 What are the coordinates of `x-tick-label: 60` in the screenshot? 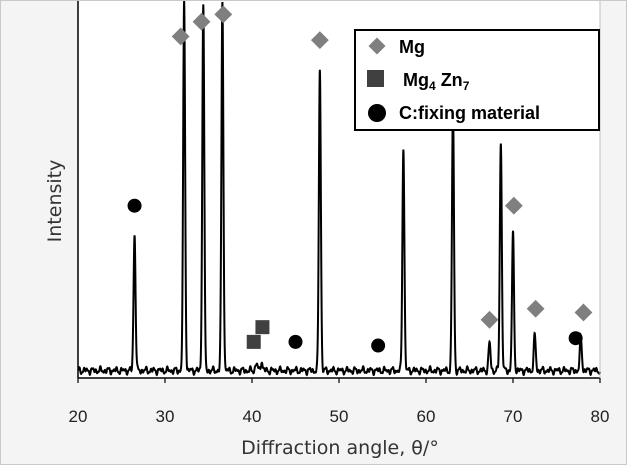 It's located at (426, 416).